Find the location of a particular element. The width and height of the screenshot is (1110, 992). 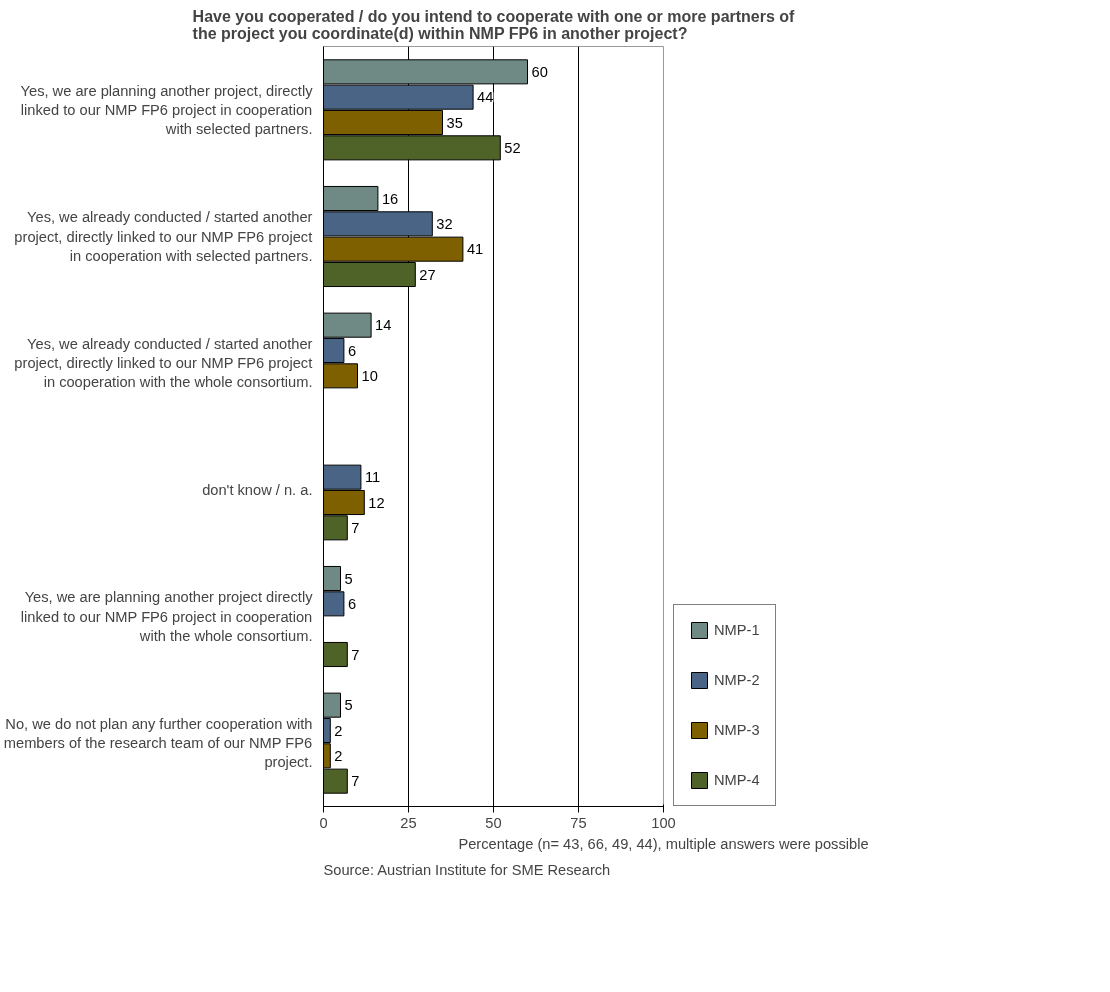

legend-label: NMP-1 is located at coordinates (737, 630).